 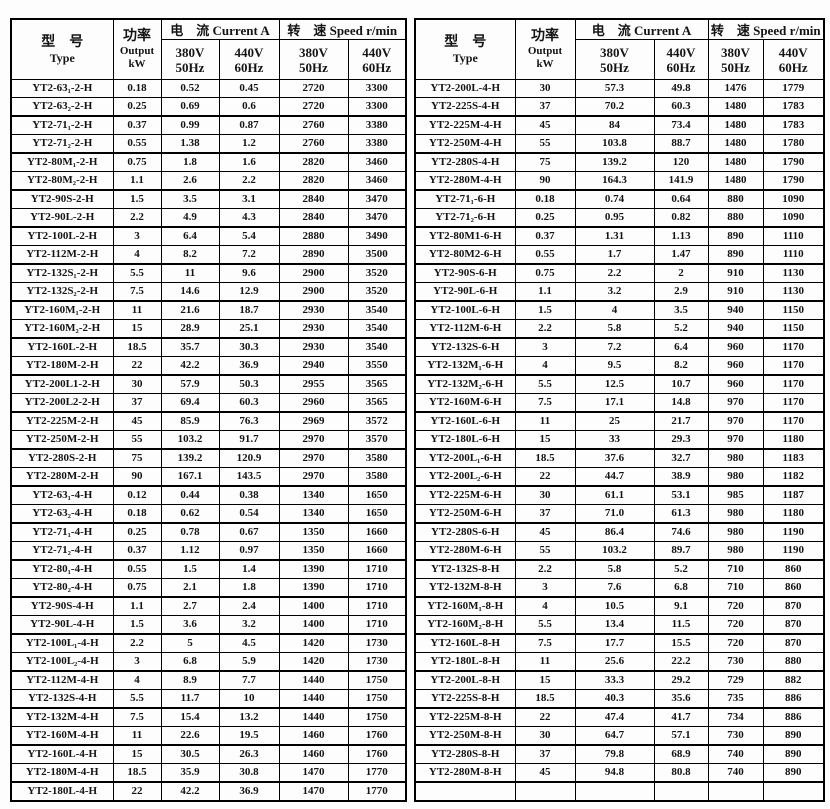 I want to click on value-cell: 1480, so click(x=735, y=125).